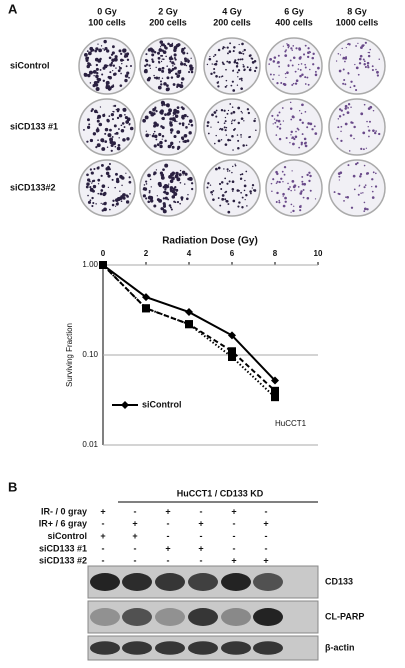 Image resolution: width=405 pixels, height=668 pixels. What do you see at coordinates (294, 22) in the screenshot?
I see `column-header: 400 cells` at bounding box center [294, 22].